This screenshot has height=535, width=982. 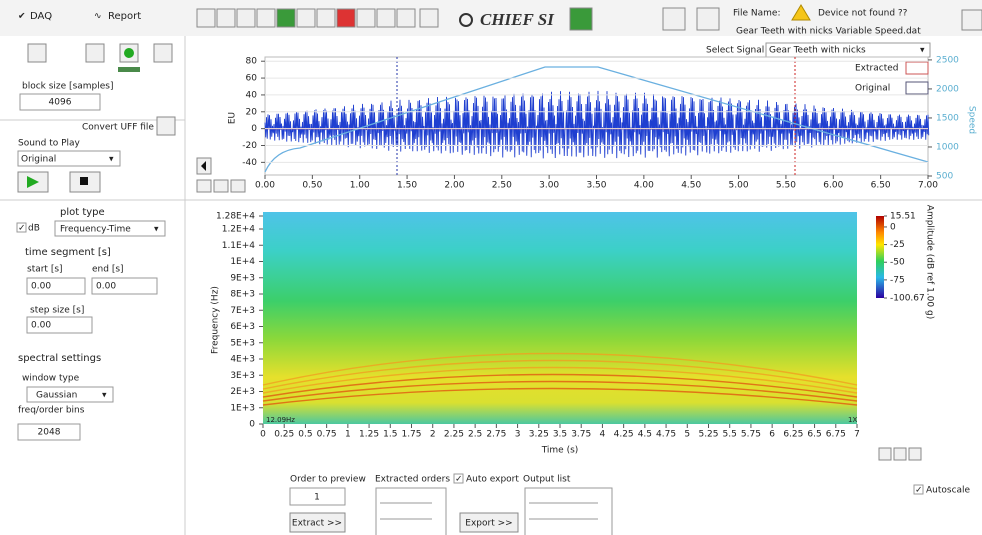 I want to click on x-tick-label: 4.00, so click(x=644, y=186).